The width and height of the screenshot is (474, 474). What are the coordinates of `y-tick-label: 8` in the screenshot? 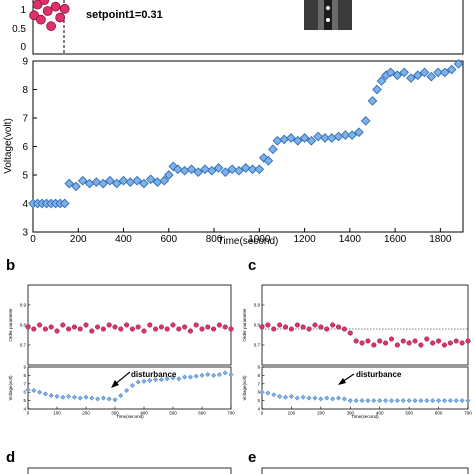 It's located at (25, 90).